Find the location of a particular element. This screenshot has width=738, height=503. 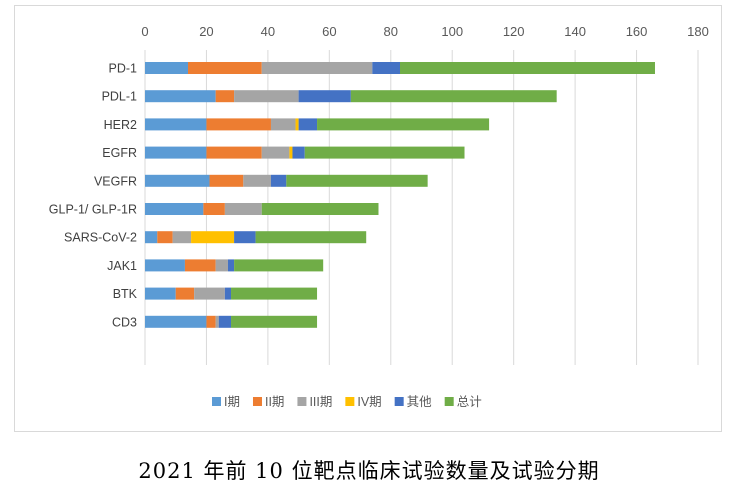

chart-title: 2021 年前 10 位靶点临床试验数量及试验分期 is located at coordinates (369, 471).